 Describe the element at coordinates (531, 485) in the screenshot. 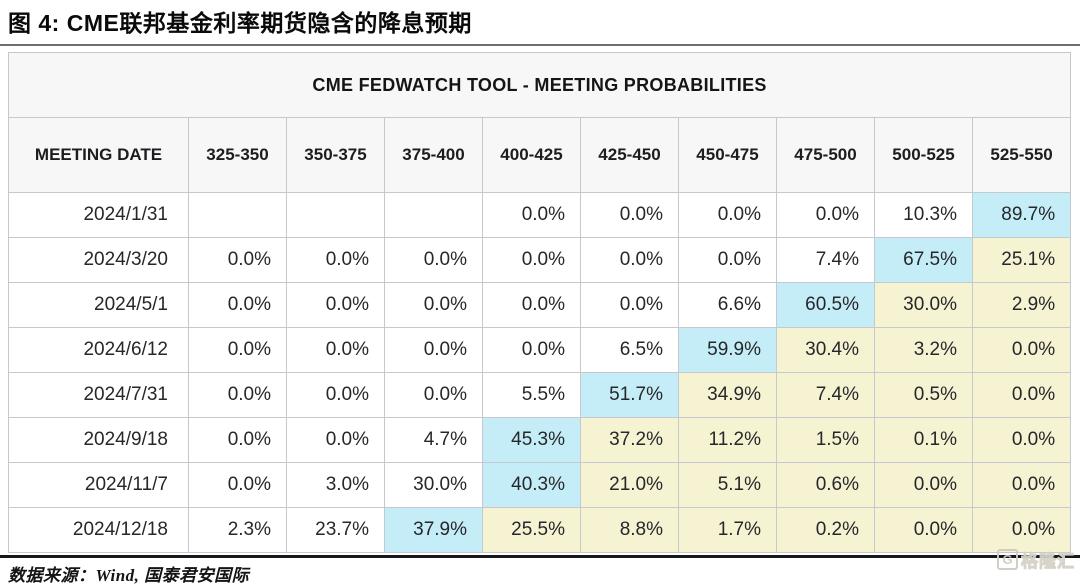

I see `probability-cell: 40.3%` at that location.